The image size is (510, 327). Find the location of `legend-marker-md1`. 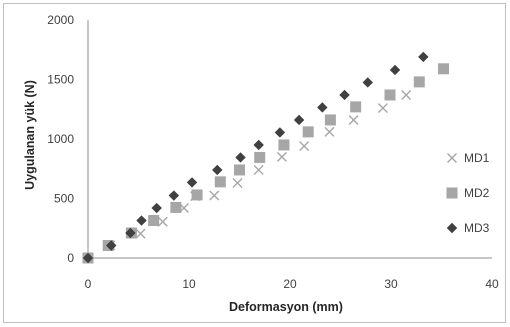

legend-marker-md1 is located at coordinates (452, 158).